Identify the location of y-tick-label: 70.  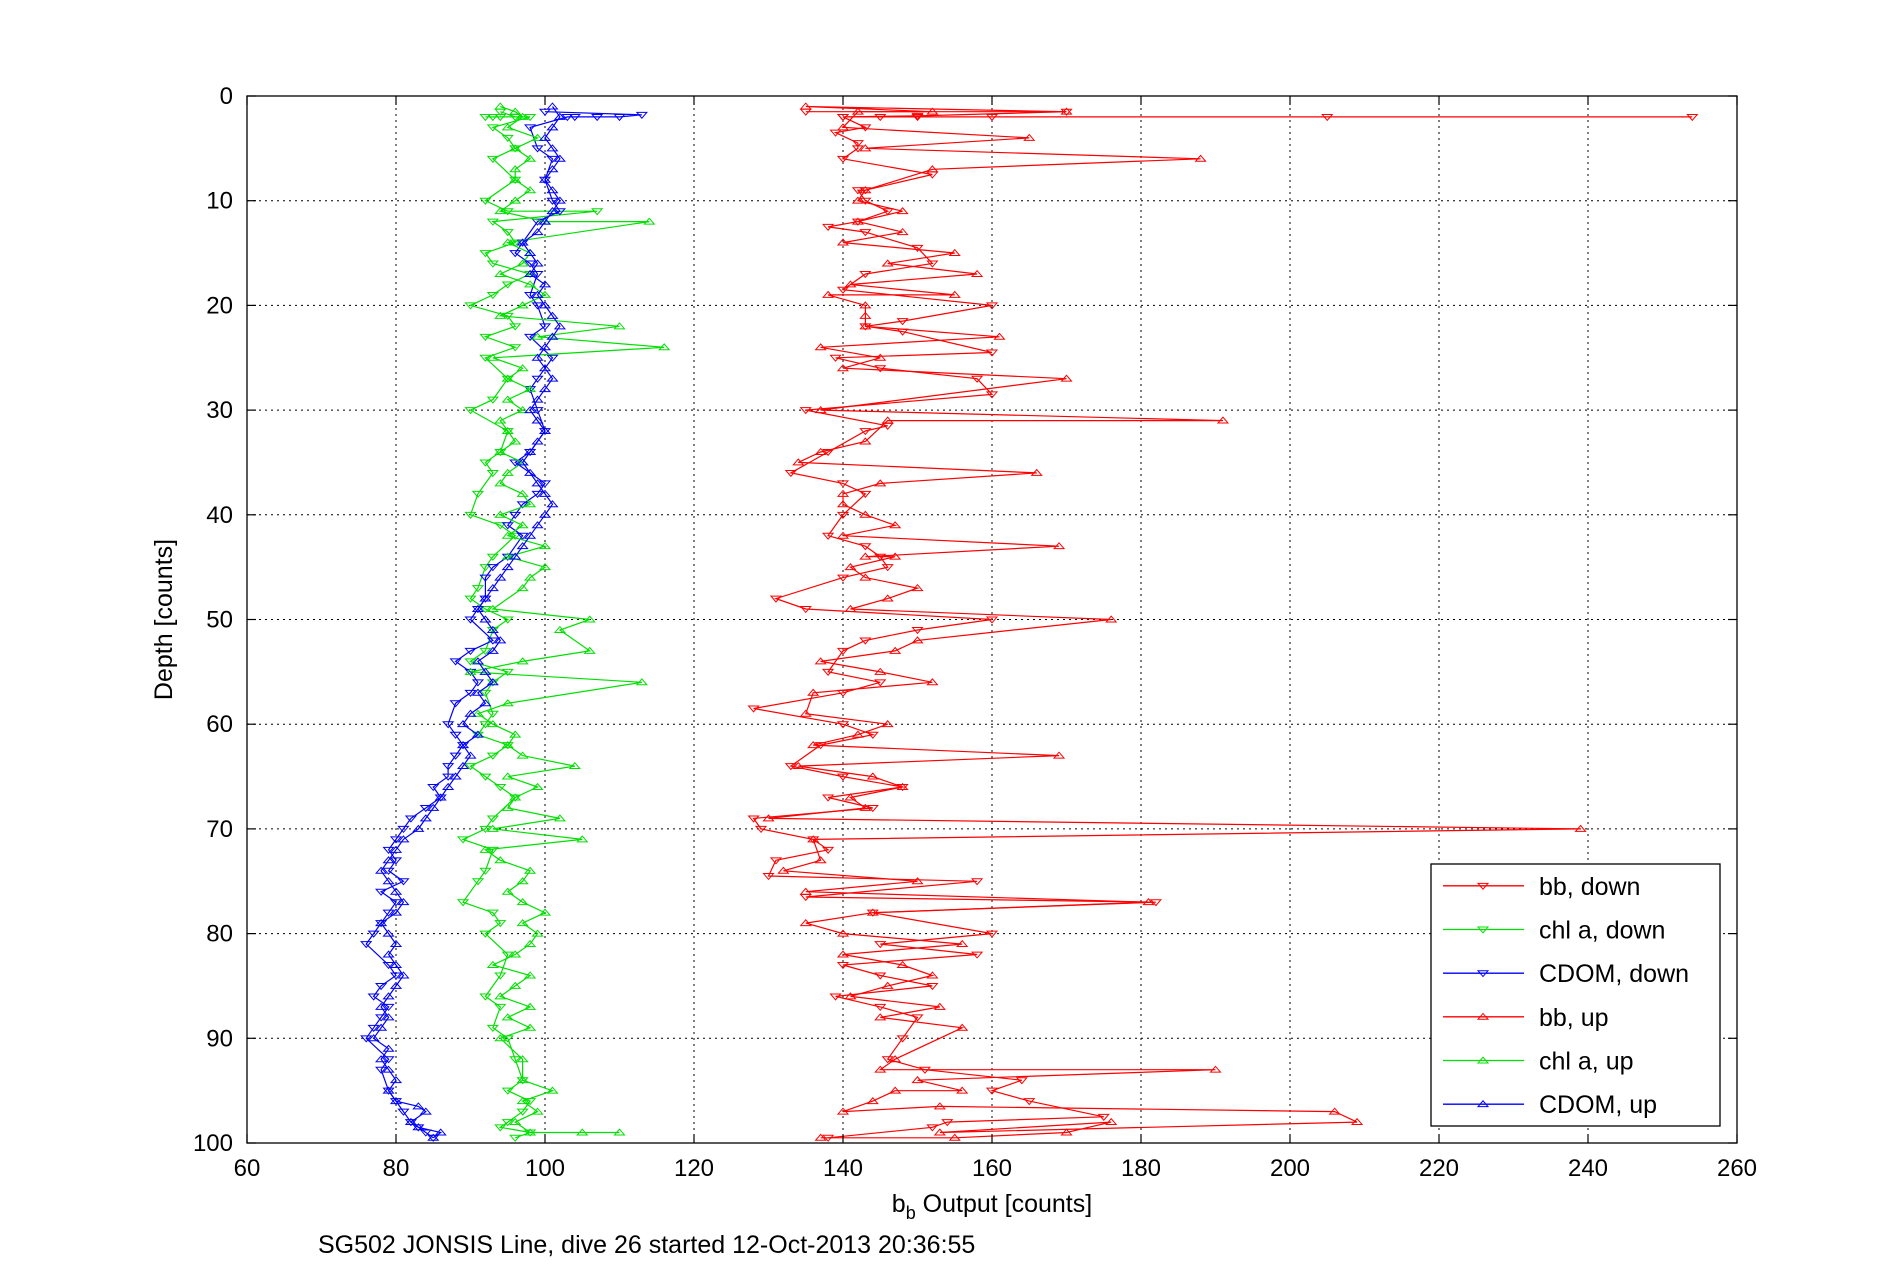
(219, 829).